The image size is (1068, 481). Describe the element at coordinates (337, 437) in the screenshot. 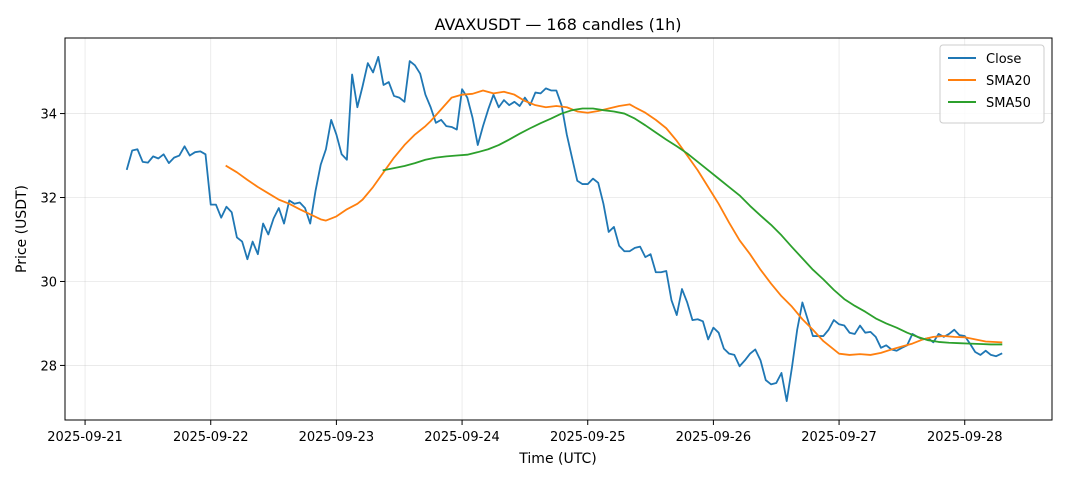

I see `x-tick-label: 2025-09-23` at that location.